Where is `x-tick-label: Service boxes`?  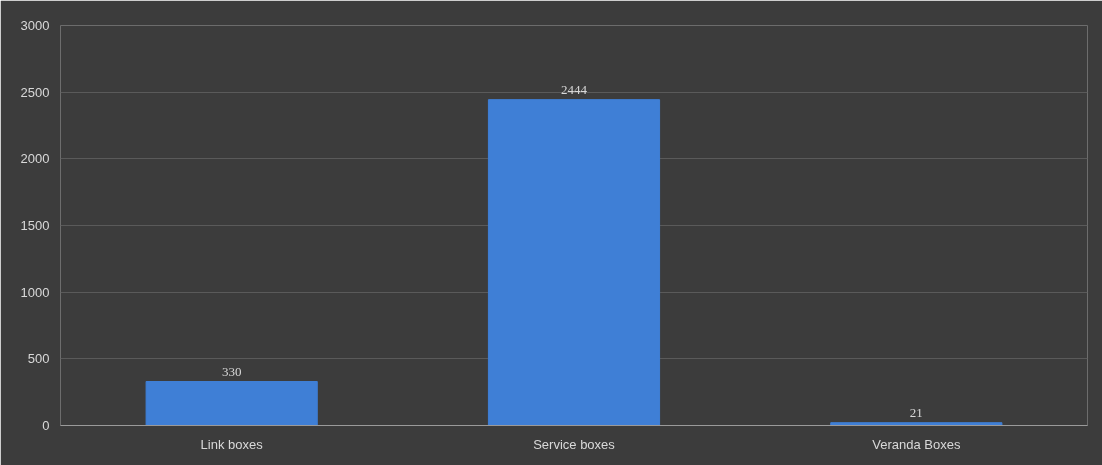 x-tick-label: Service boxes is located at coordinates (574, 444).